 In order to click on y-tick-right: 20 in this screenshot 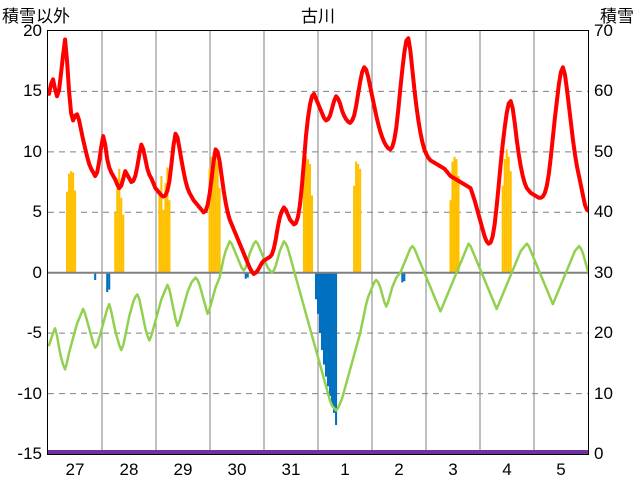, I will do `click(603, 333)`.